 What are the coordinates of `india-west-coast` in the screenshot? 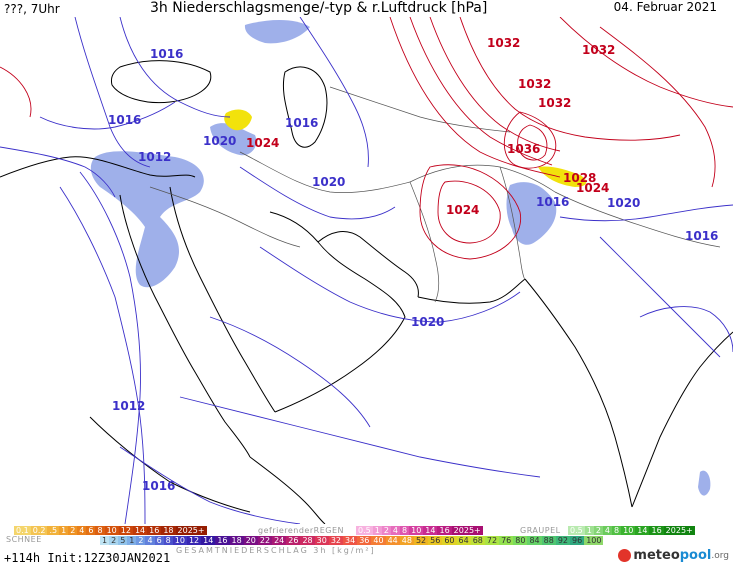 It's located at (578, 393).